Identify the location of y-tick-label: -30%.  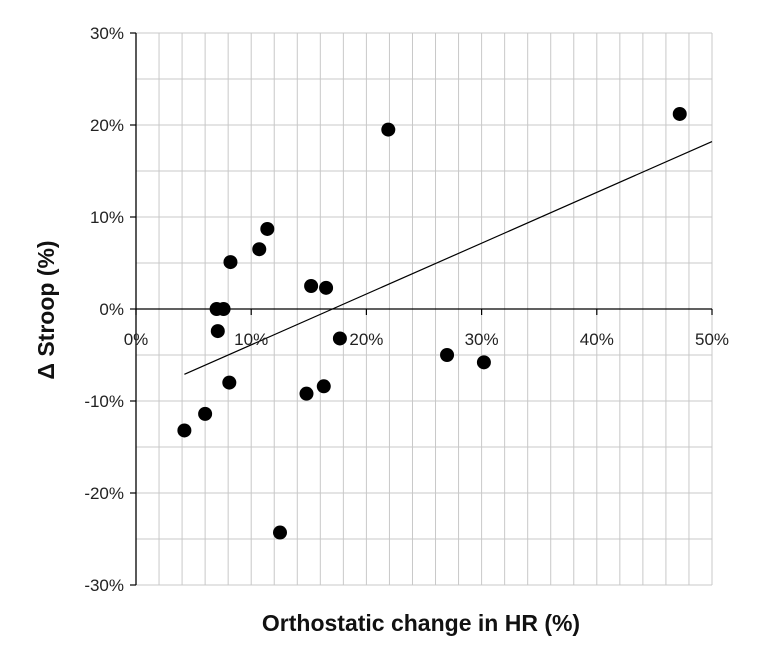
(104, 585).